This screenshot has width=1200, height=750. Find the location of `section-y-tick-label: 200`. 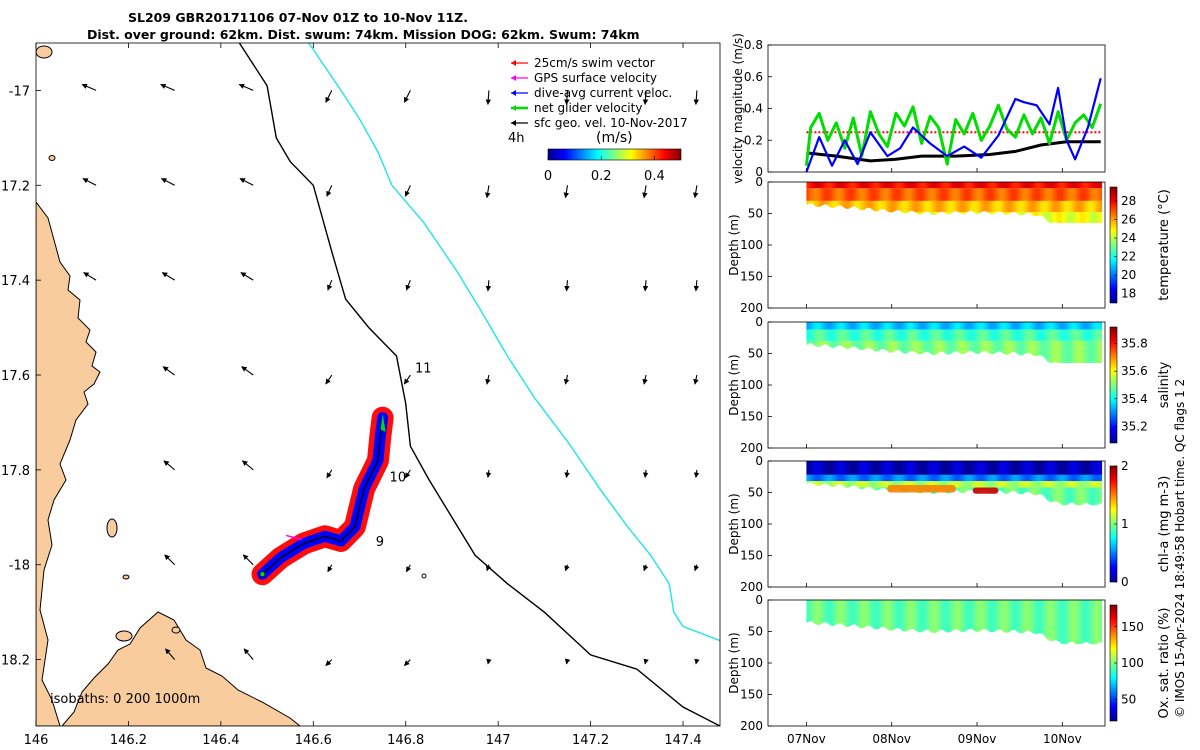

section-y-tick-label: 200 is located at coordinates (751, 308).